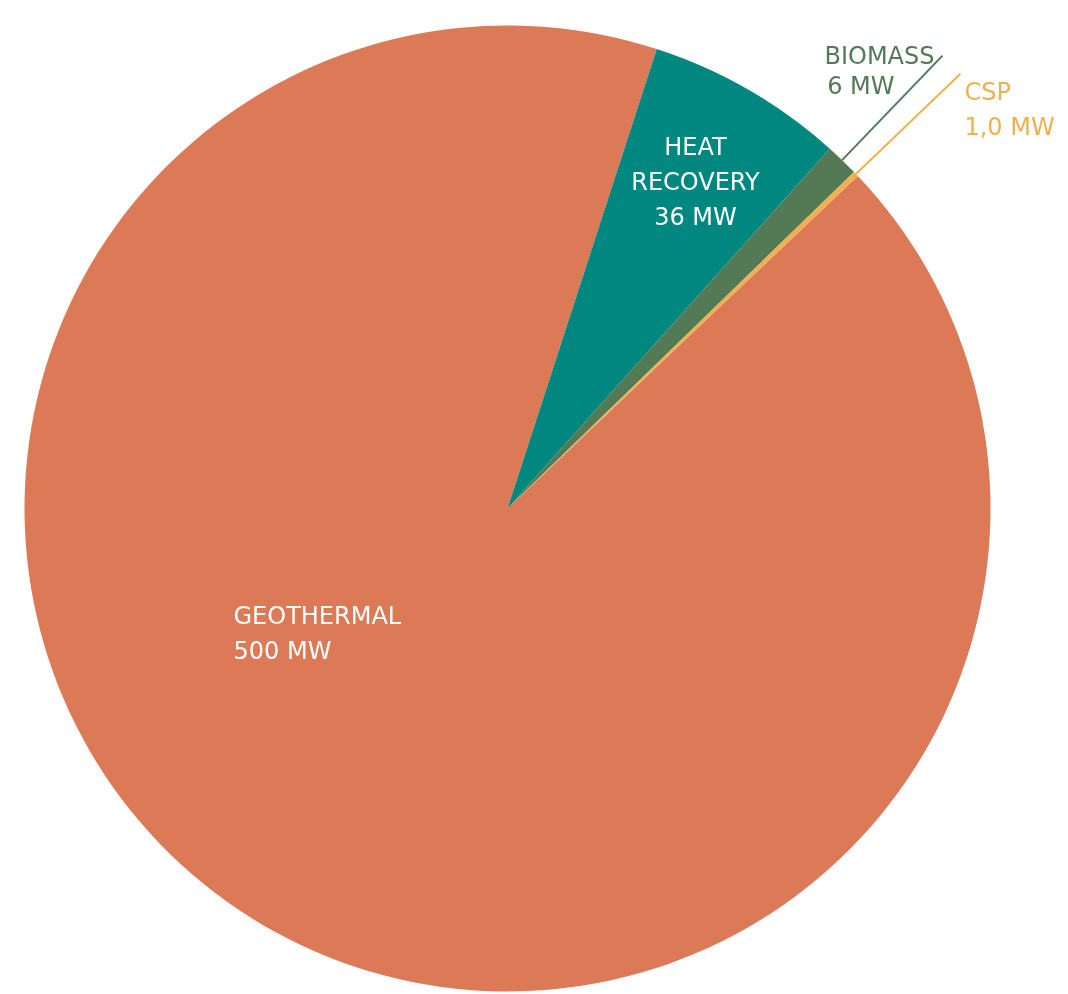 This screenshot has width=1068, height=994. What do you see at coordinates (696, 164) in the screenshot?
I see `slice-label: HEAT RECOVERY` at bounding box center [696, 164].